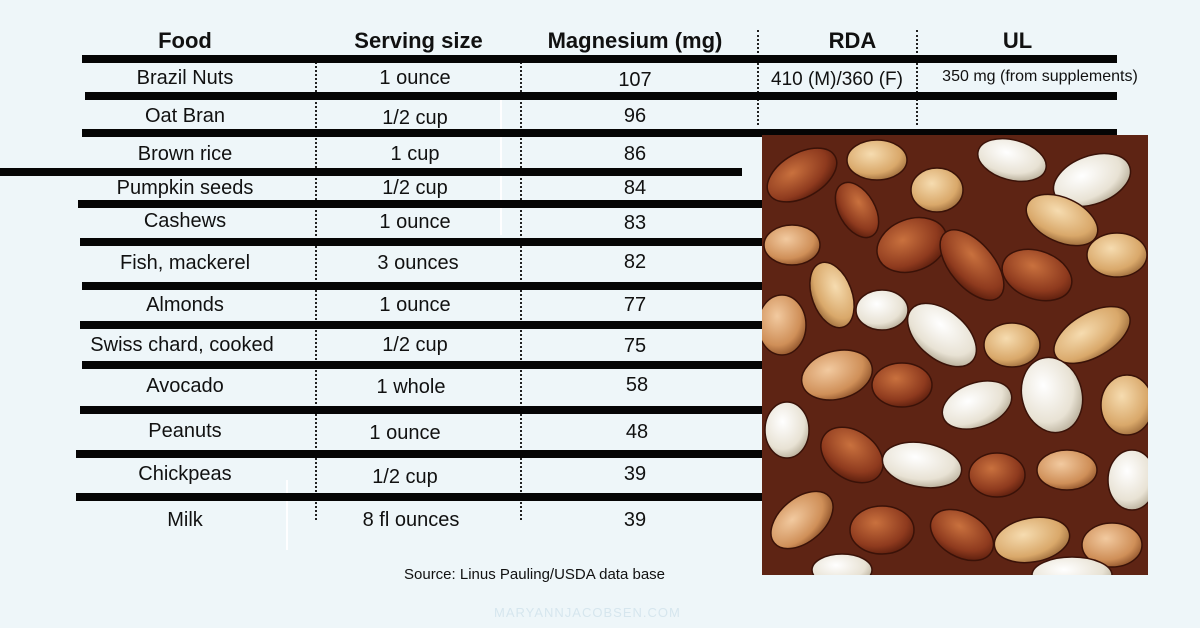  Describe the element at coordinates (635, 116) in the screenshot. I see `cell-magnesium: 96` at that location.